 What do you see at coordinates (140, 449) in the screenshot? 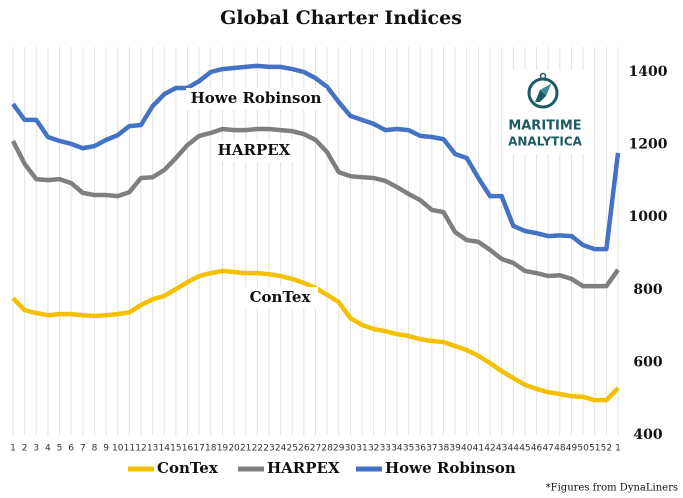
I see `x-tick-label: 12` at bounding box center [140, 449].